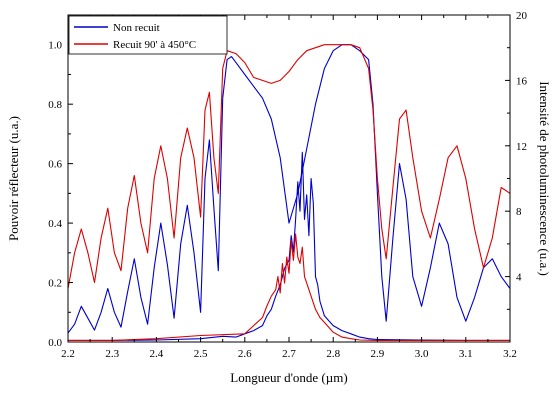  I want to click on x-tick-label: 3.1, so click(466, 354).